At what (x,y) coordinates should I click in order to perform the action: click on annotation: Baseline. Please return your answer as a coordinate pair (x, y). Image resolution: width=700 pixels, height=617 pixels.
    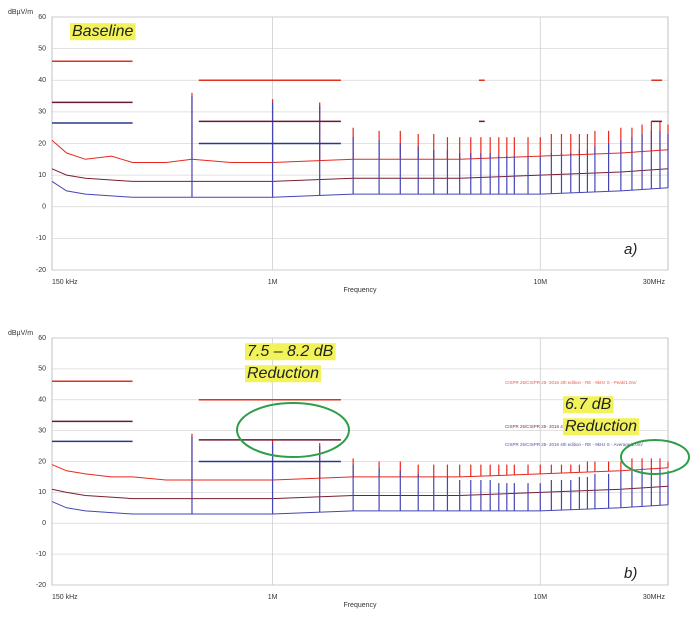
    Looking at the image, I should click on (102, 31).